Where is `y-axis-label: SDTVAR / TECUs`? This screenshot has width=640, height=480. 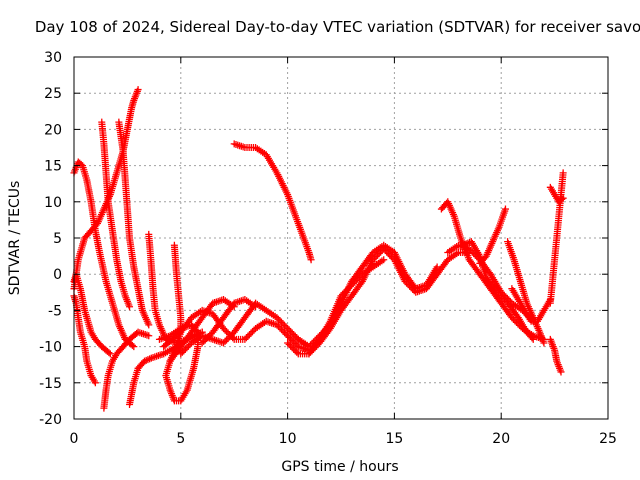
y-axis-label: SDTVAR / TECUs is located at coordinates (15, 238).